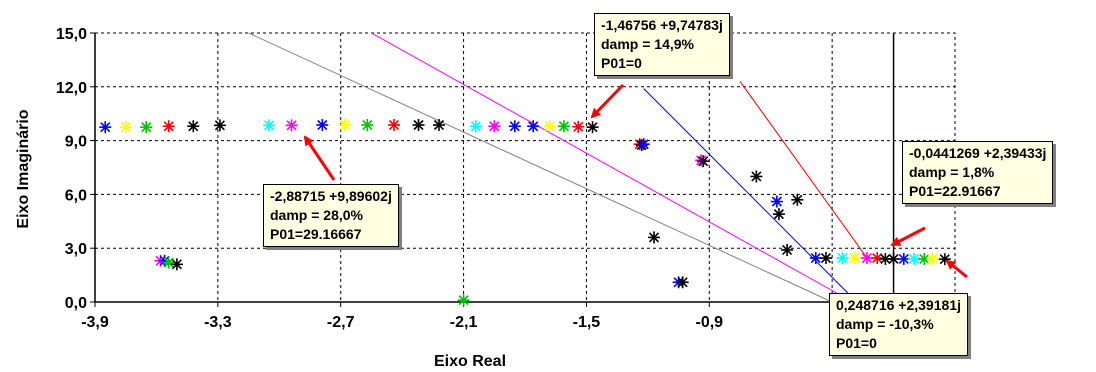  I want to click on x-tick-label: -3,9, so click(95, 322).